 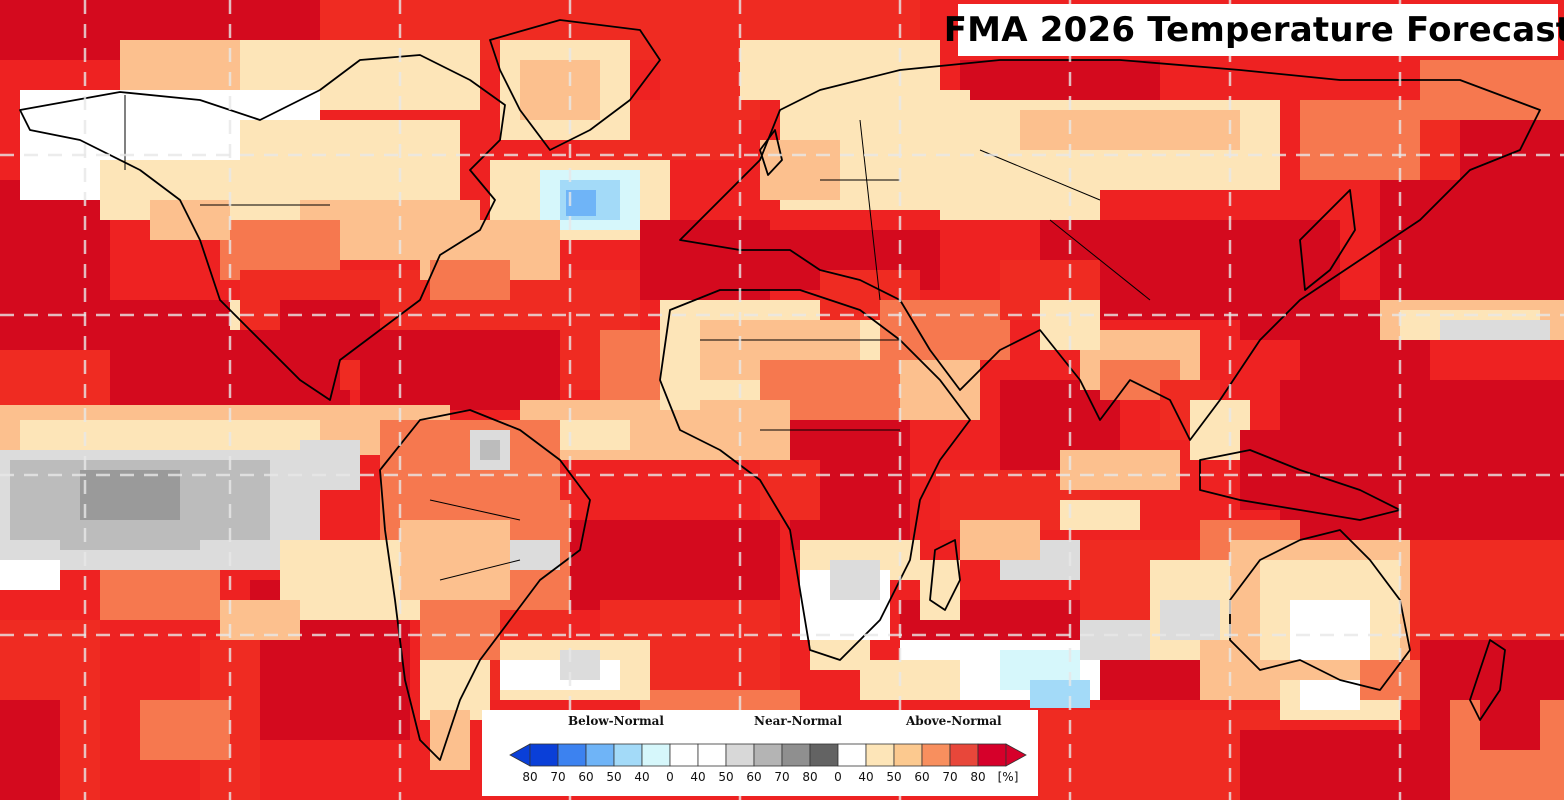 What do you see at coordinates (1327, 240) in the screenshot?
I see `japan-outline` at bounding box center [1327, 240].